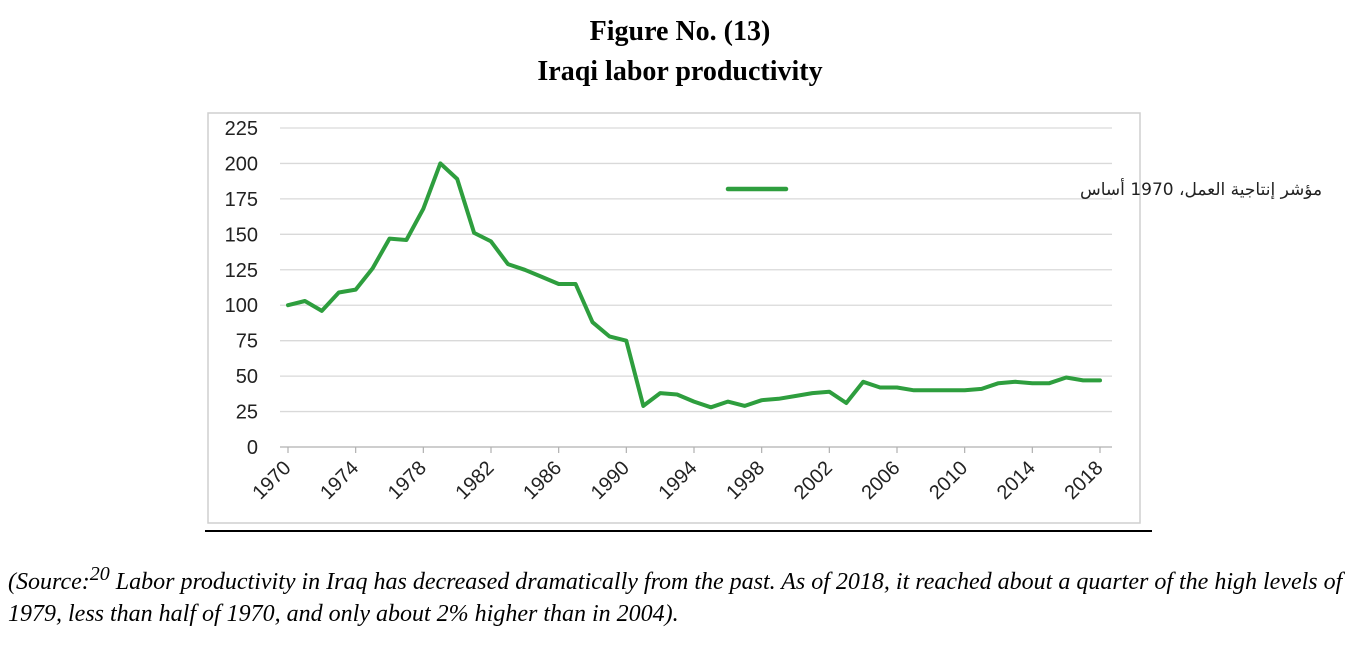 Image resolution: width=1360 pixels, height=670 pixels. Describe the element at coordinates (680, 31) in the screenshot. I see `figure-number: Figure No. (13)` at that location.